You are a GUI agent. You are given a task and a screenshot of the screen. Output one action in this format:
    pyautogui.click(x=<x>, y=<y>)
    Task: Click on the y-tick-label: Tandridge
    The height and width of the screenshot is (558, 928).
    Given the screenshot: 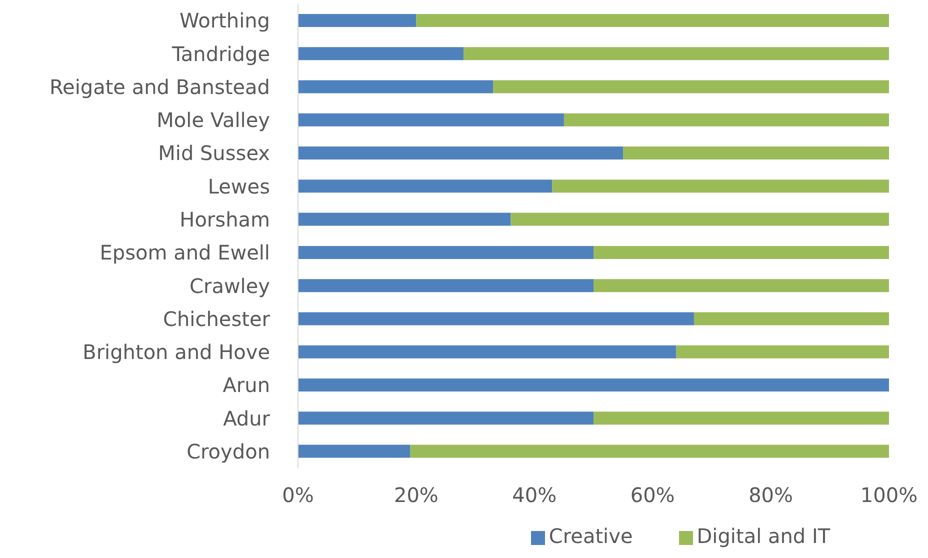 What is the action you would take?
    pyautogui.click(x=220, y=54)
    